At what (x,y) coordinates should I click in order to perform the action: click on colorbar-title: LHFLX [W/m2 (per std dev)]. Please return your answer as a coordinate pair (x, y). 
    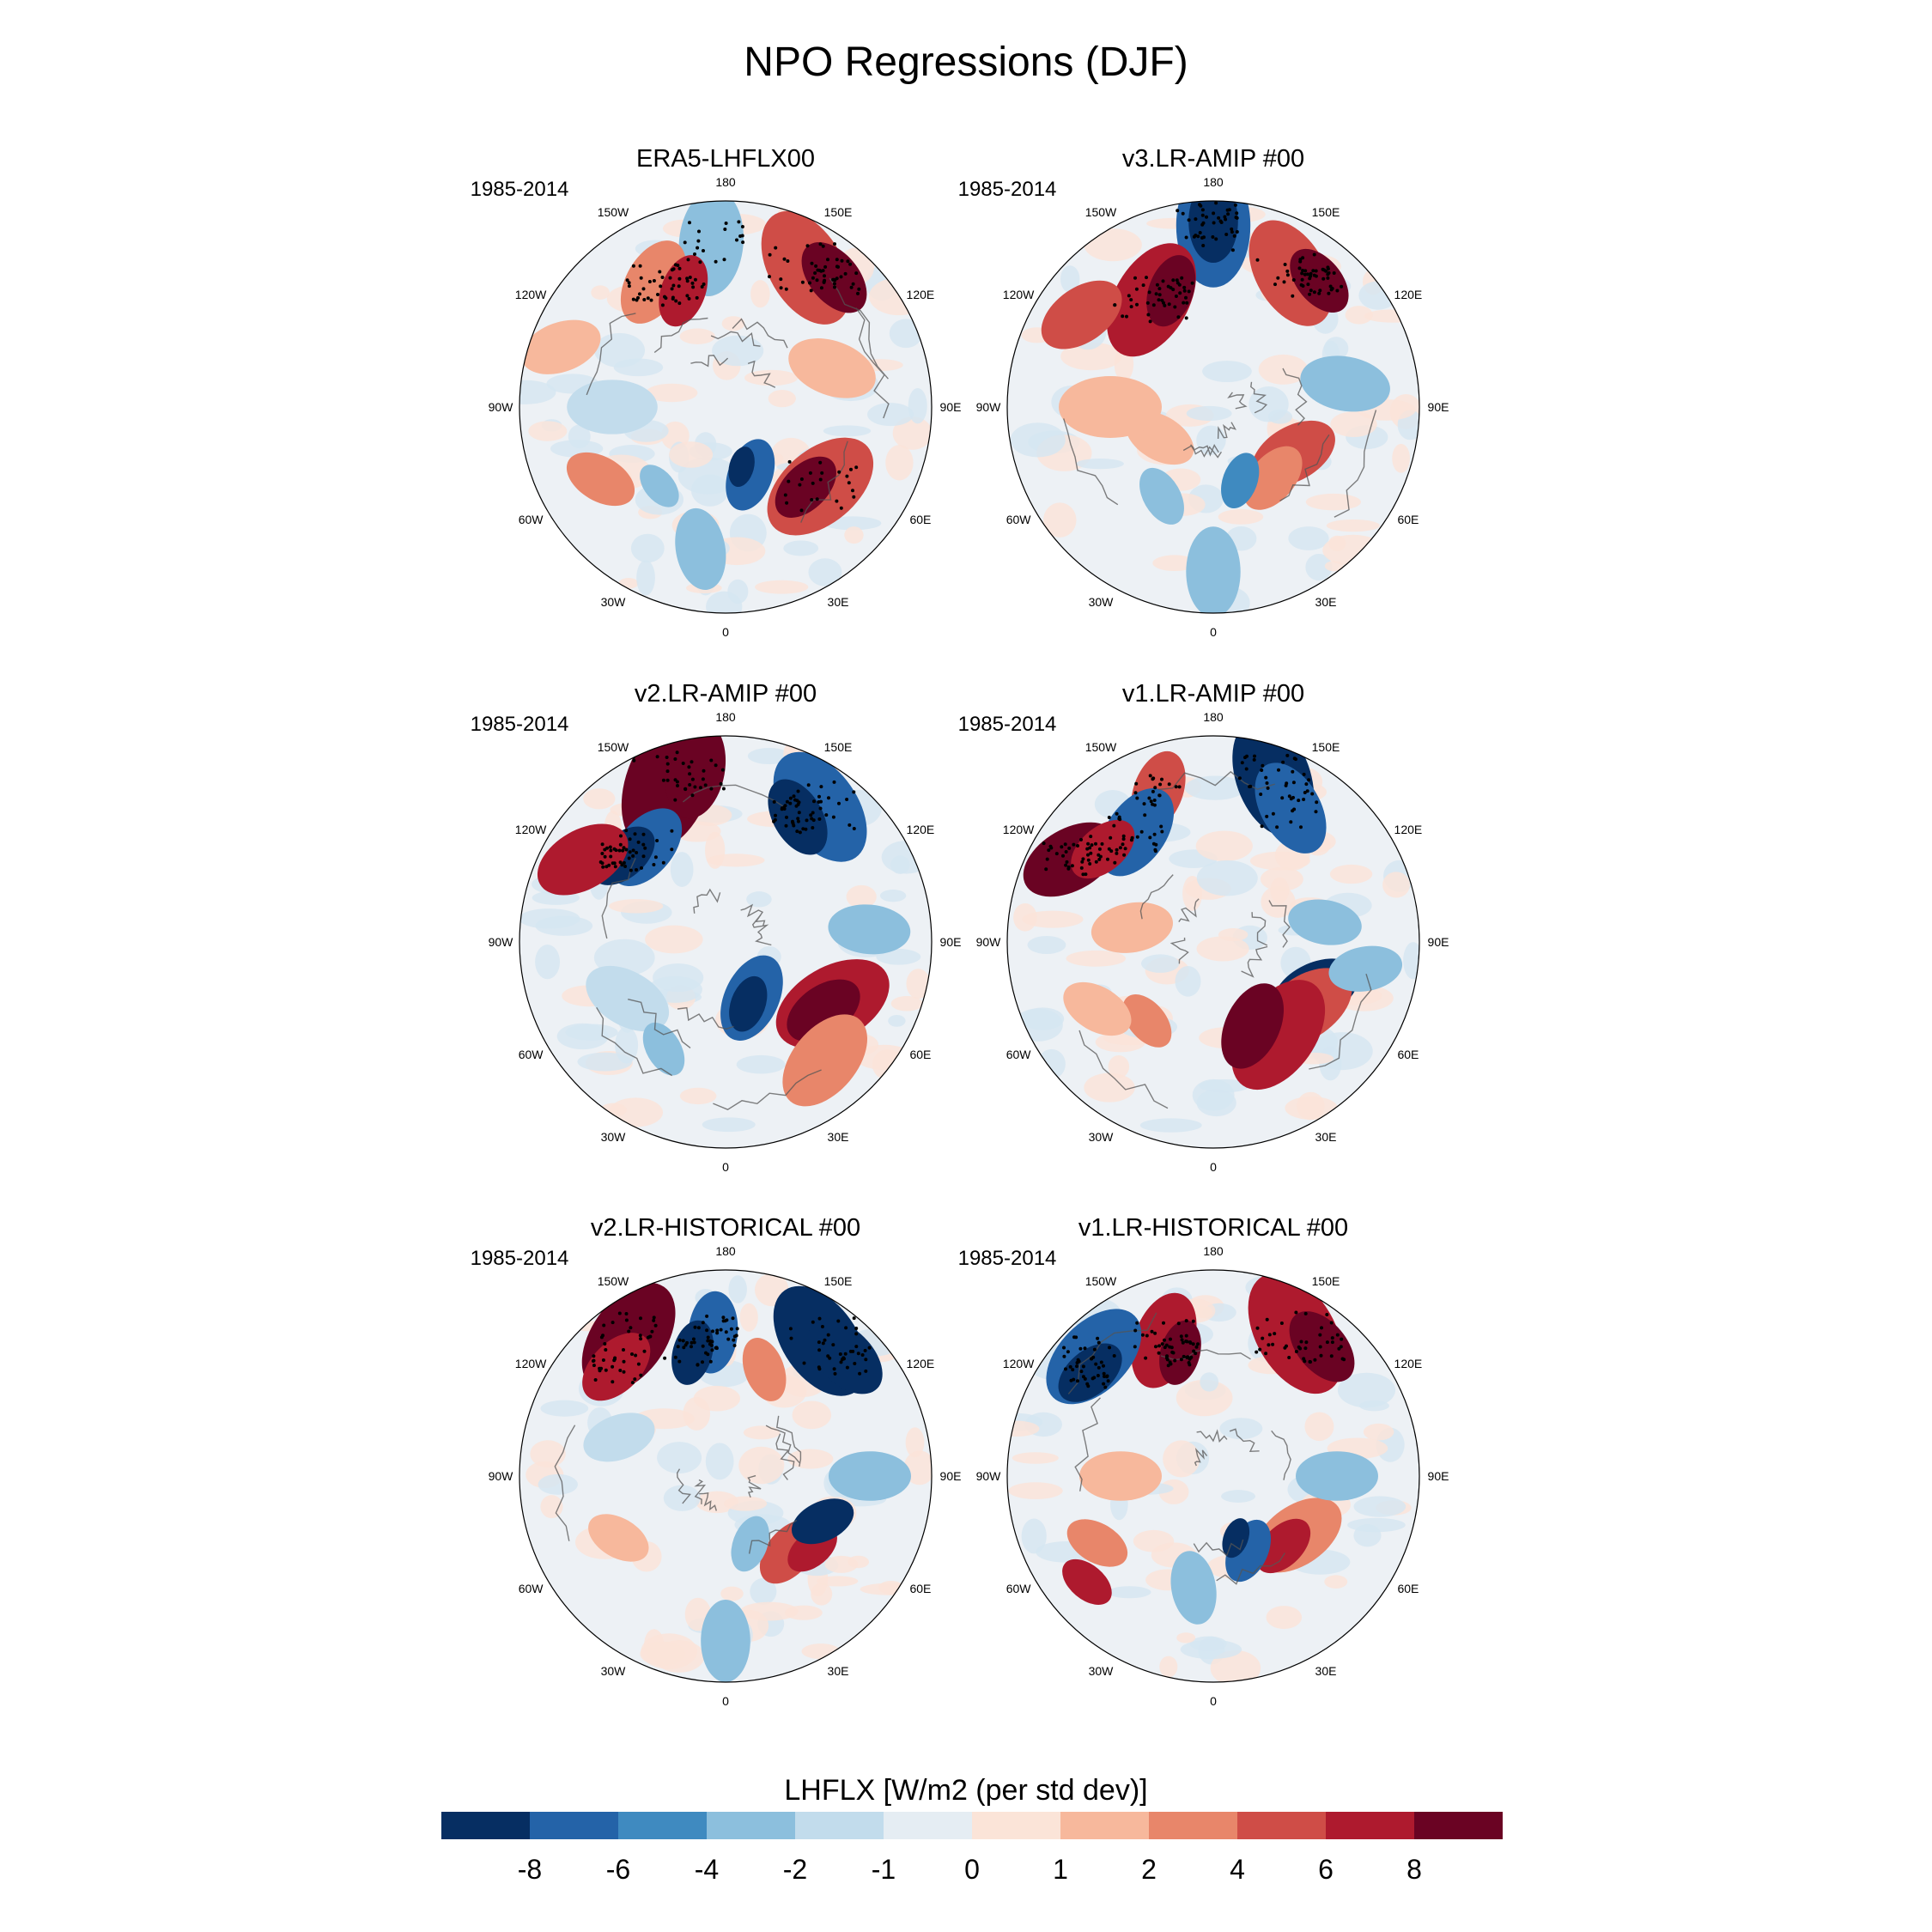
    Looking at the image, I should click on (965, 1791).